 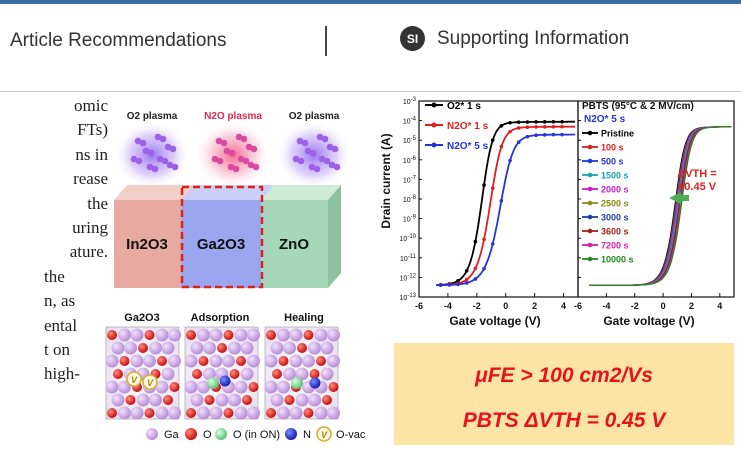 What do you see at coordinates (615, 232) in the screenshot?
I see `legend-label: 3600 s` at bounding box center [615, 232].